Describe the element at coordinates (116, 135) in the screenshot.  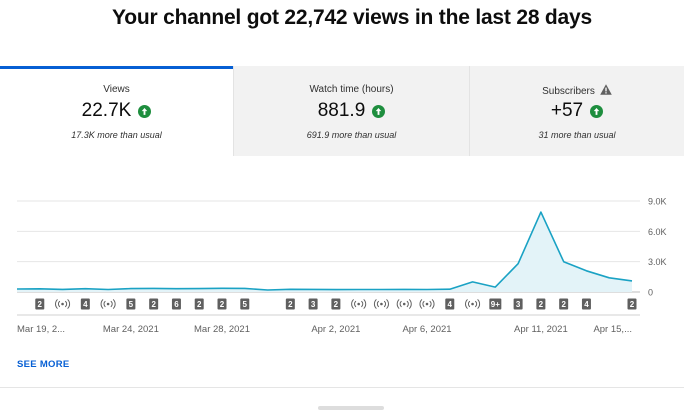
I see `tab-comparison: 17.3K more than usual` at that location.